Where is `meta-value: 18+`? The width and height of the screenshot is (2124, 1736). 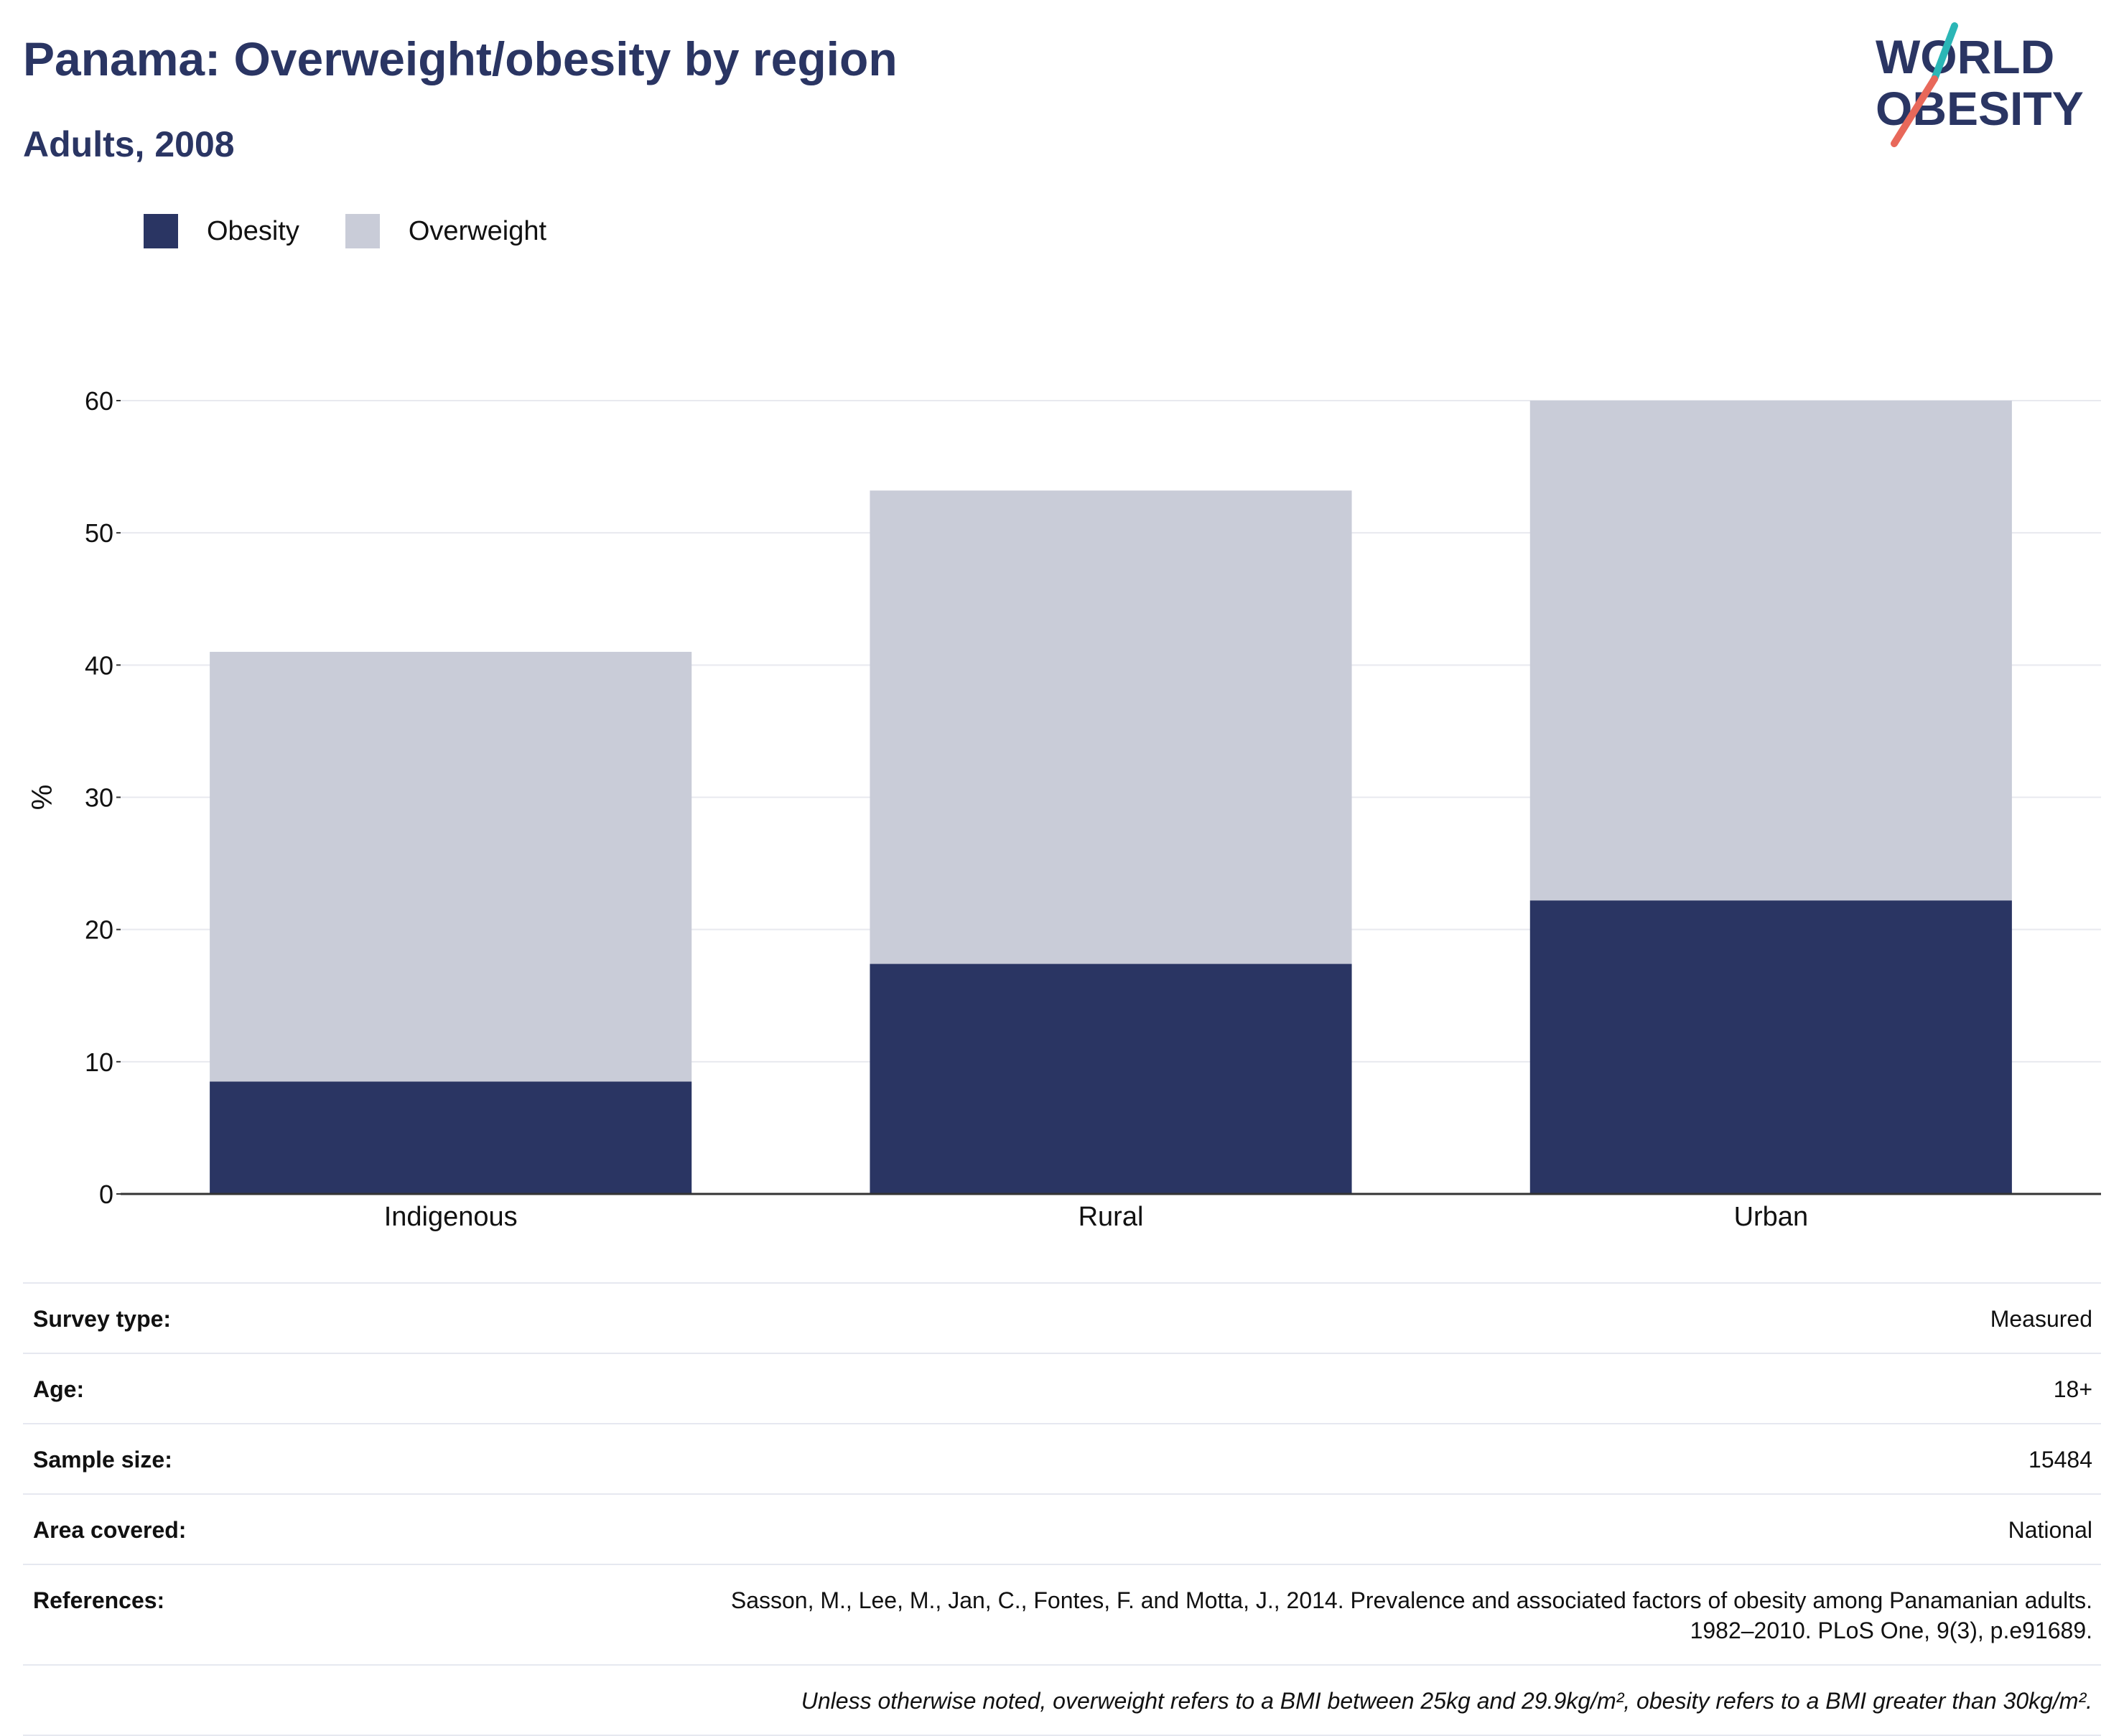
meta-value: 18+ is located at coordinates (2072, 1389).